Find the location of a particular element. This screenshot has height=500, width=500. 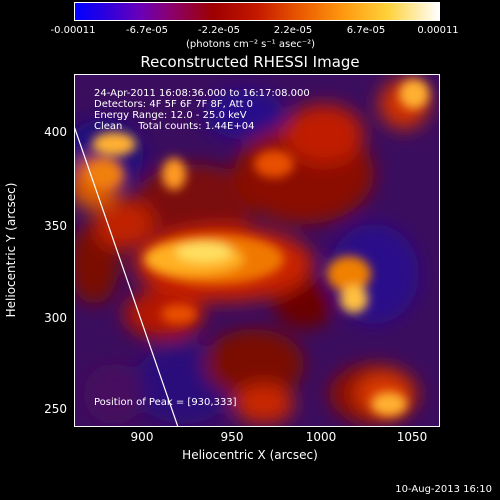

x-tick-label: 1050 is located at coordinates (412, 437).